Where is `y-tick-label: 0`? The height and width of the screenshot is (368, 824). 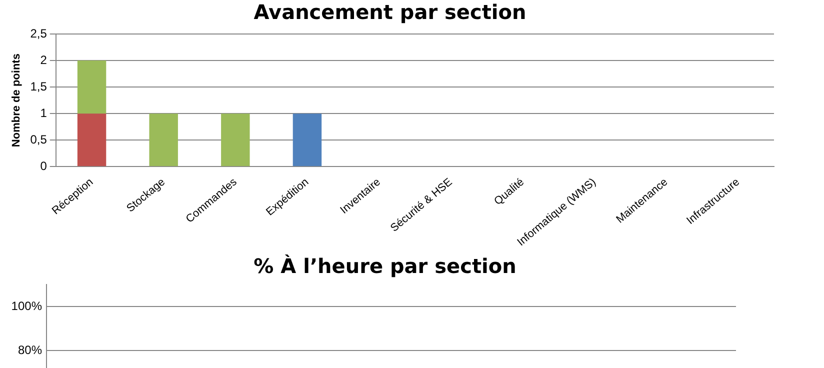
y-tick-label: 0 is located at coordinates (44, 165).